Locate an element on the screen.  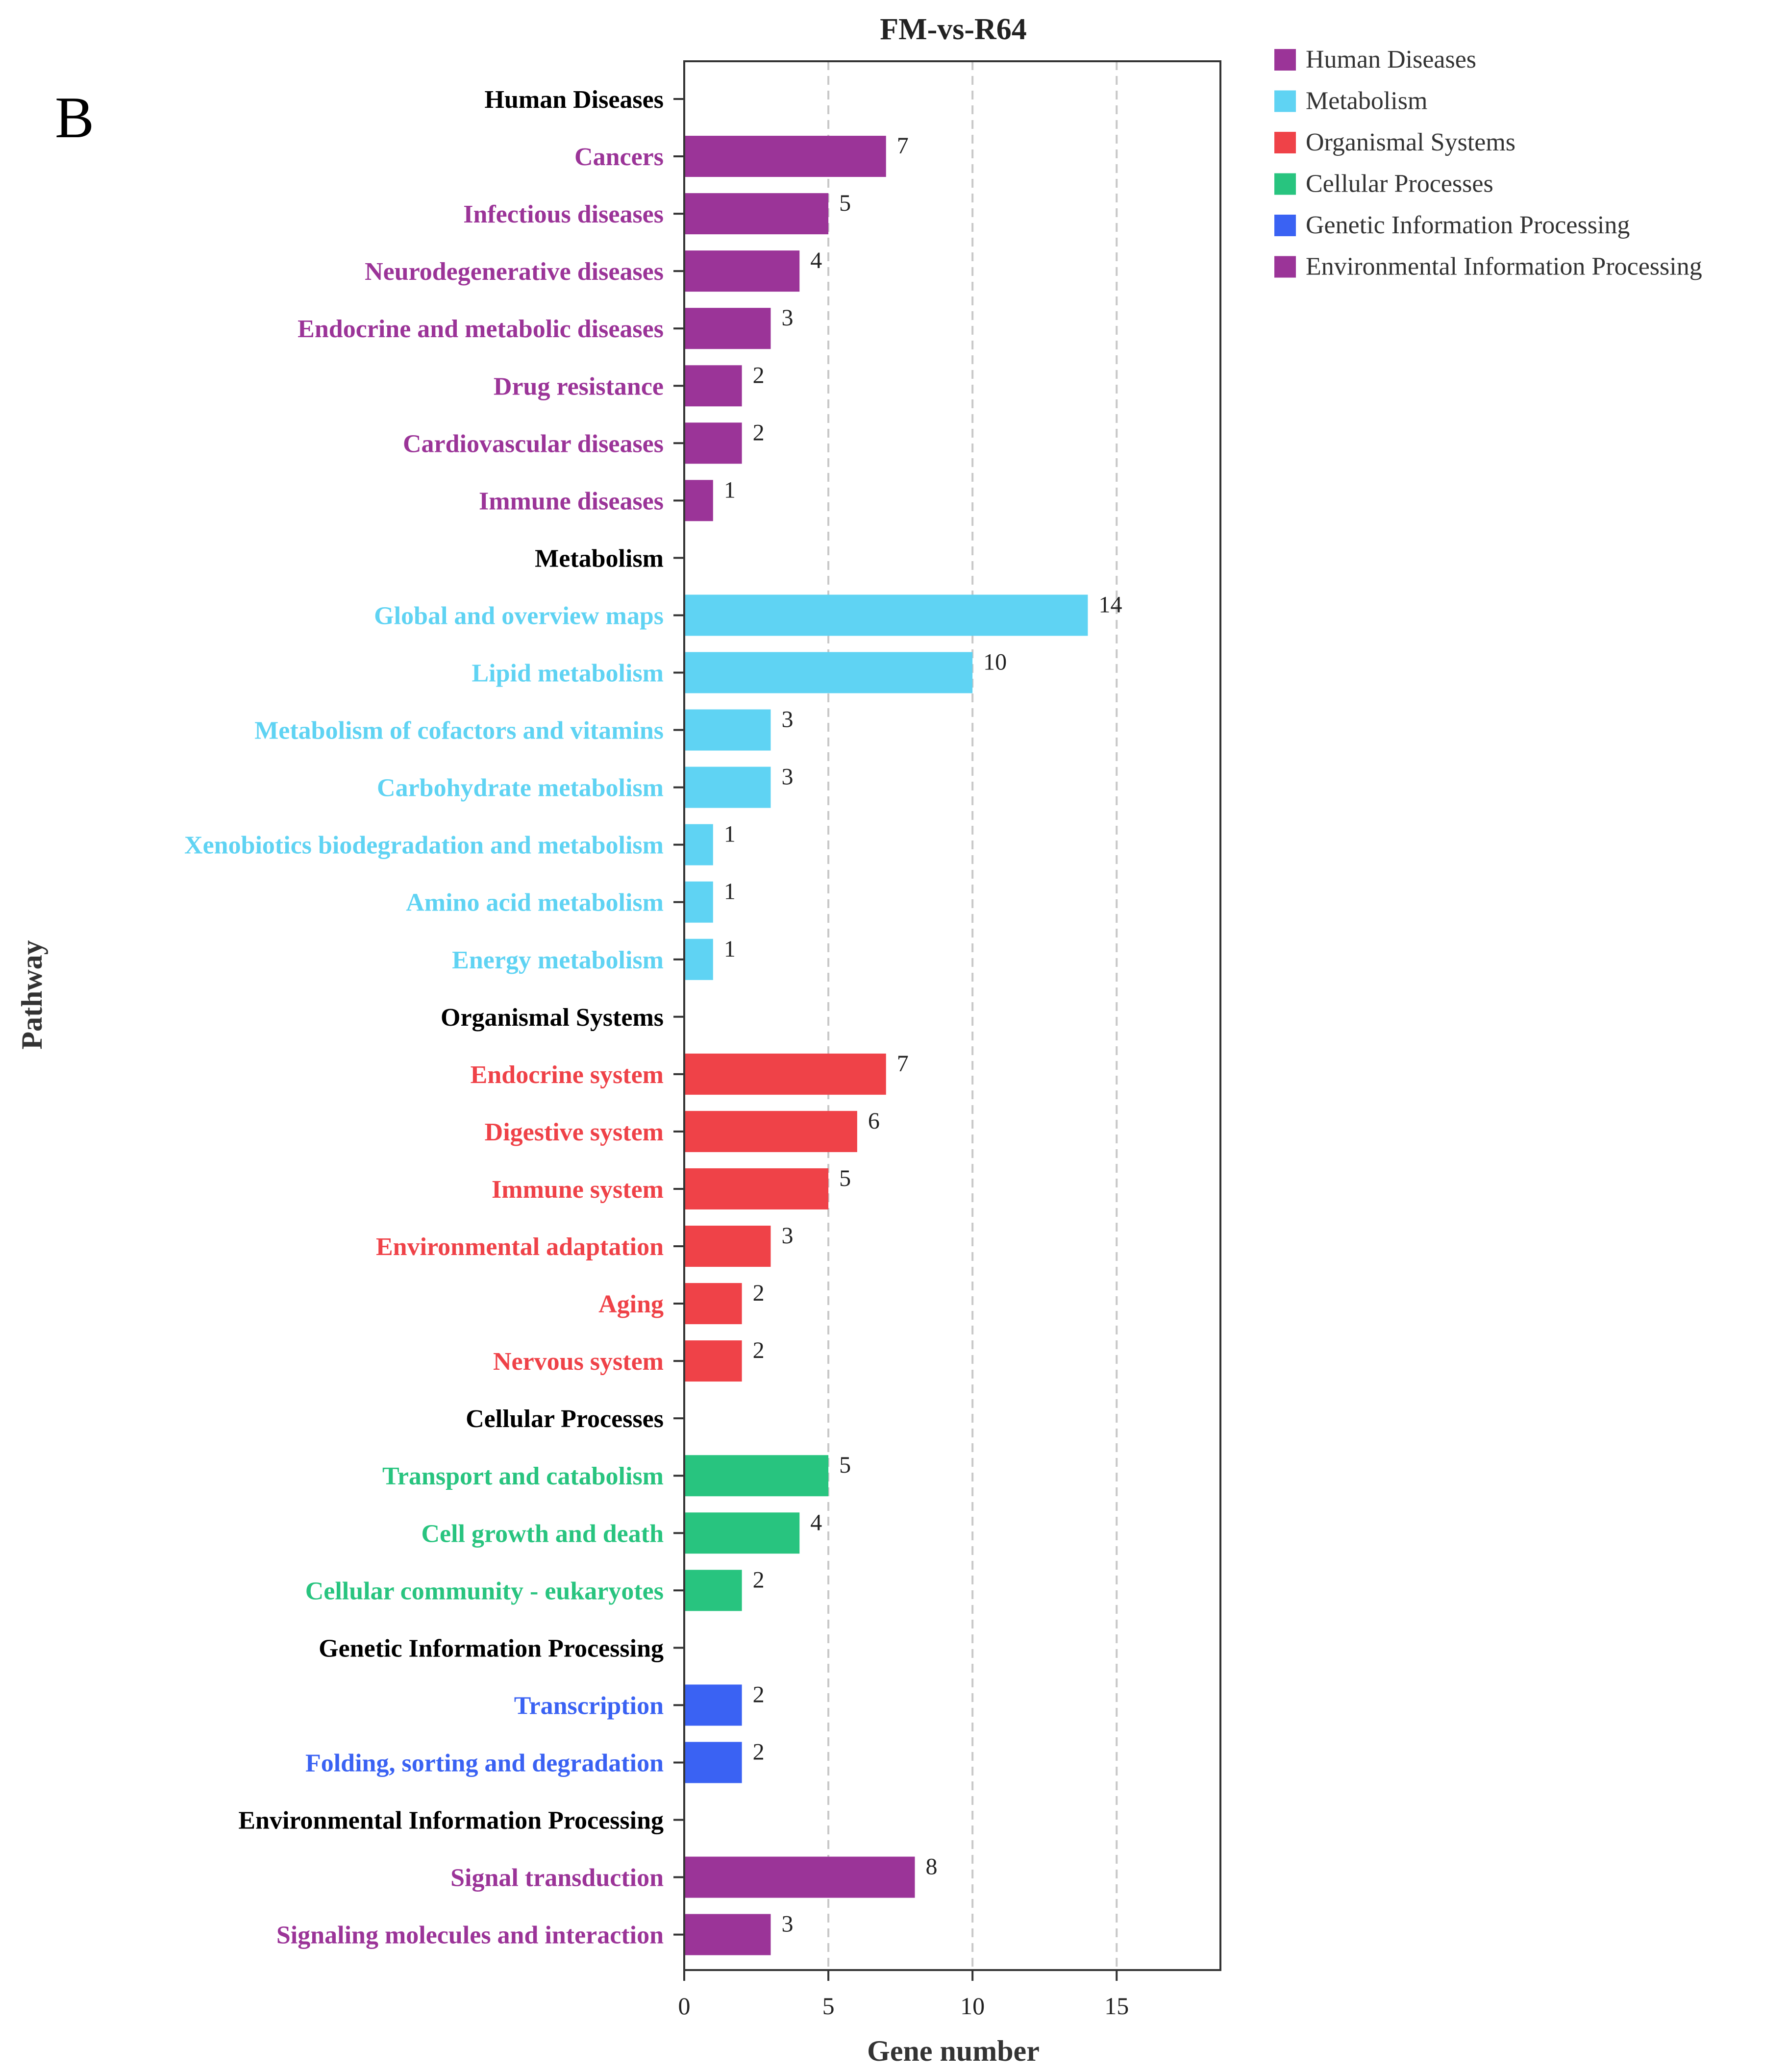
legend-label: Genetic Information Processing is located at coordinates (1468, 225).